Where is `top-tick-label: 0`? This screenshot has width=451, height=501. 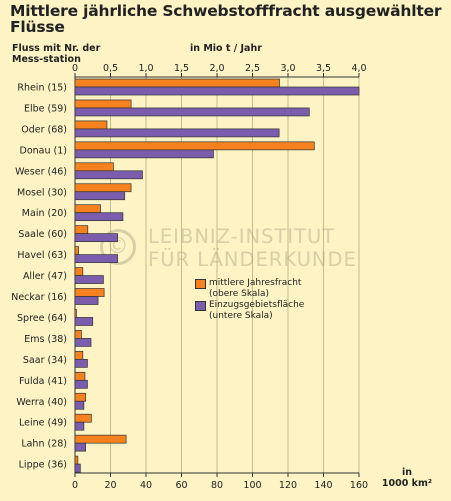 top-tick-label: 0 is located at coordinates (75, 68).